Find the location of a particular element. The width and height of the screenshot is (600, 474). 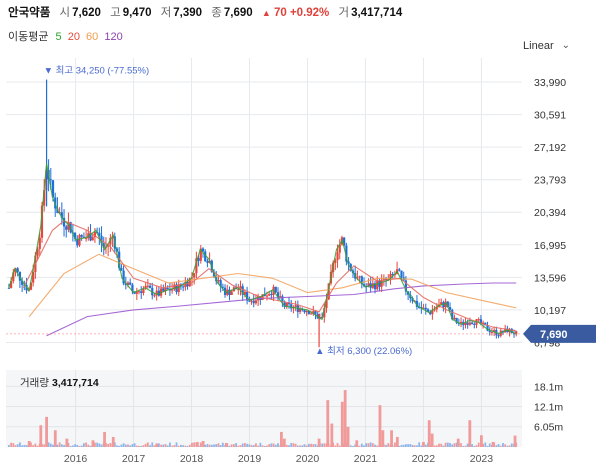

moving-average-legend: 이동평균 5 20 60 120 is located at coordinates (67, 36).